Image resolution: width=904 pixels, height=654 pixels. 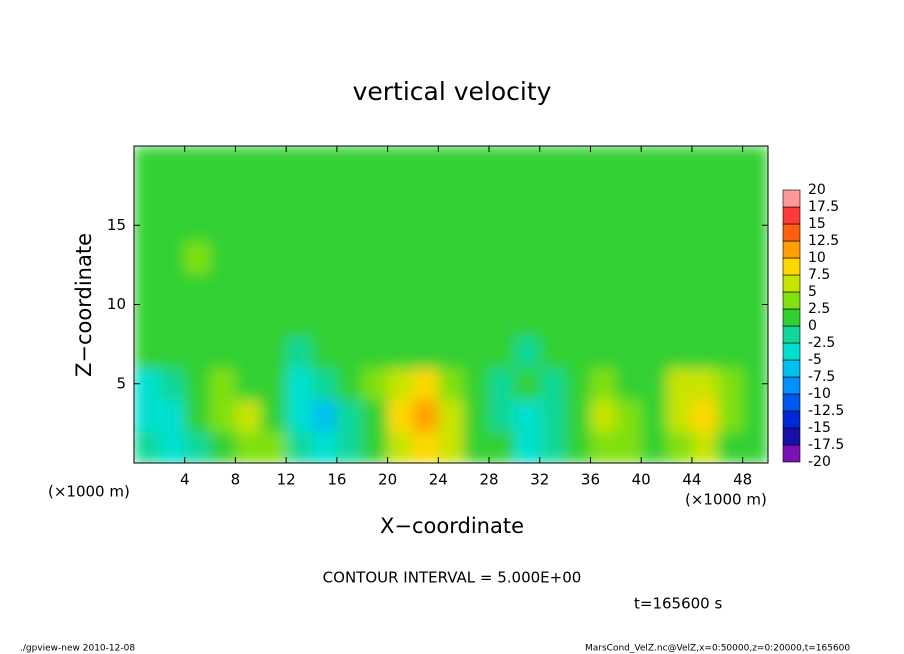 I want to click on colorbar-label: 17.5, so click(x=823, y=207).